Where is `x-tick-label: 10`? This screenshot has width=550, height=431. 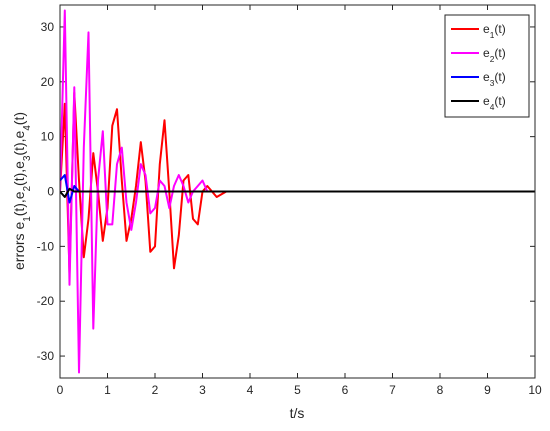 x-tick-label: 10 is located at coordinates (535, 390).